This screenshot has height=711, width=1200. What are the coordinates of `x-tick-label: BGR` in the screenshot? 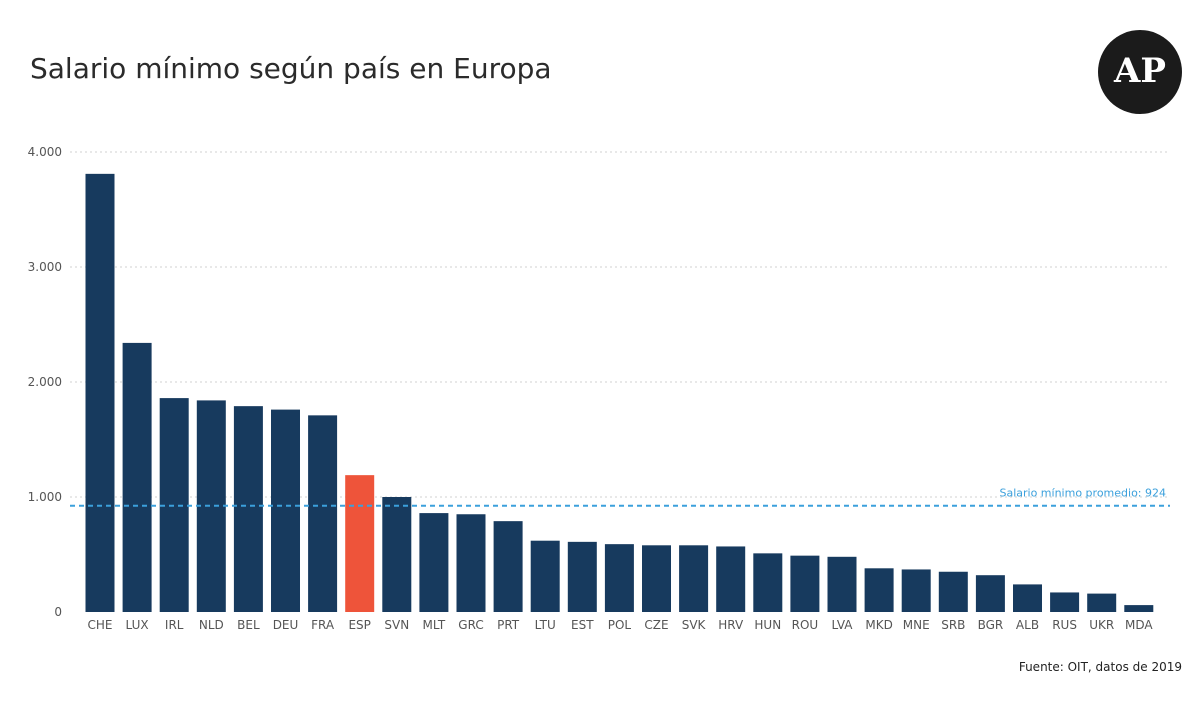 It's located at (991, 625).